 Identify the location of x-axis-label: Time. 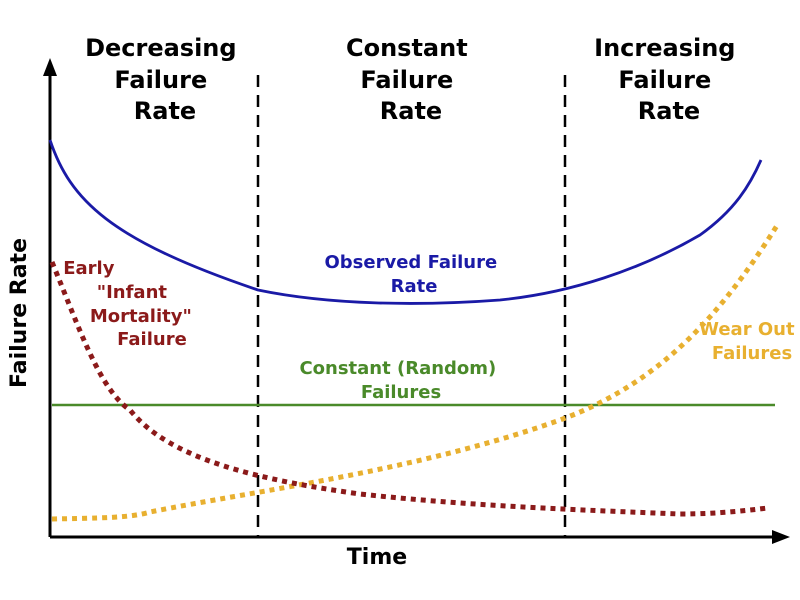
(377, 557).